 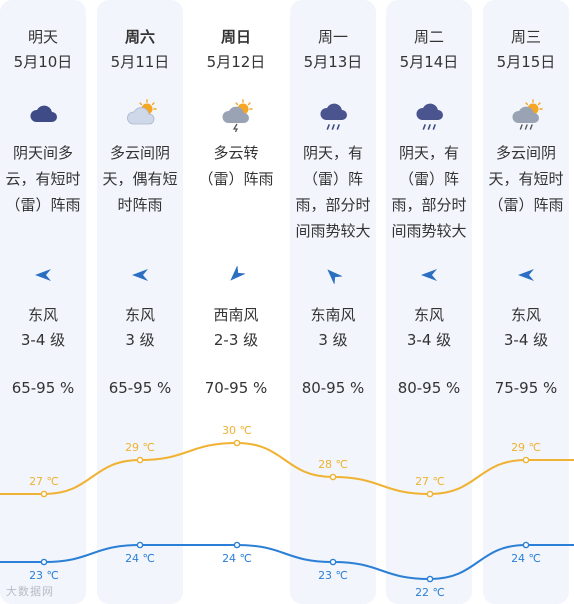 I want to click on watermark: 大数据网, so click(x=30, y=591).